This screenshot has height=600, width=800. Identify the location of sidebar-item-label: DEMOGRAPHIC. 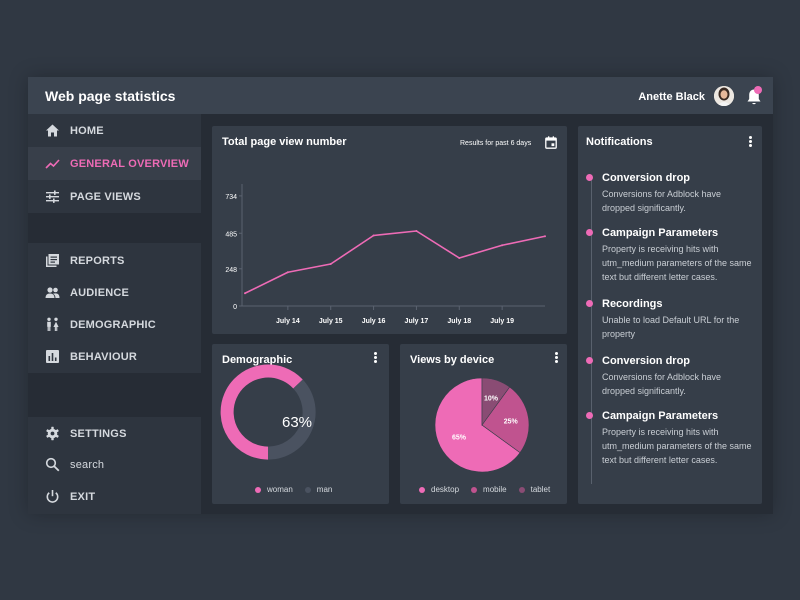
(113, 325).